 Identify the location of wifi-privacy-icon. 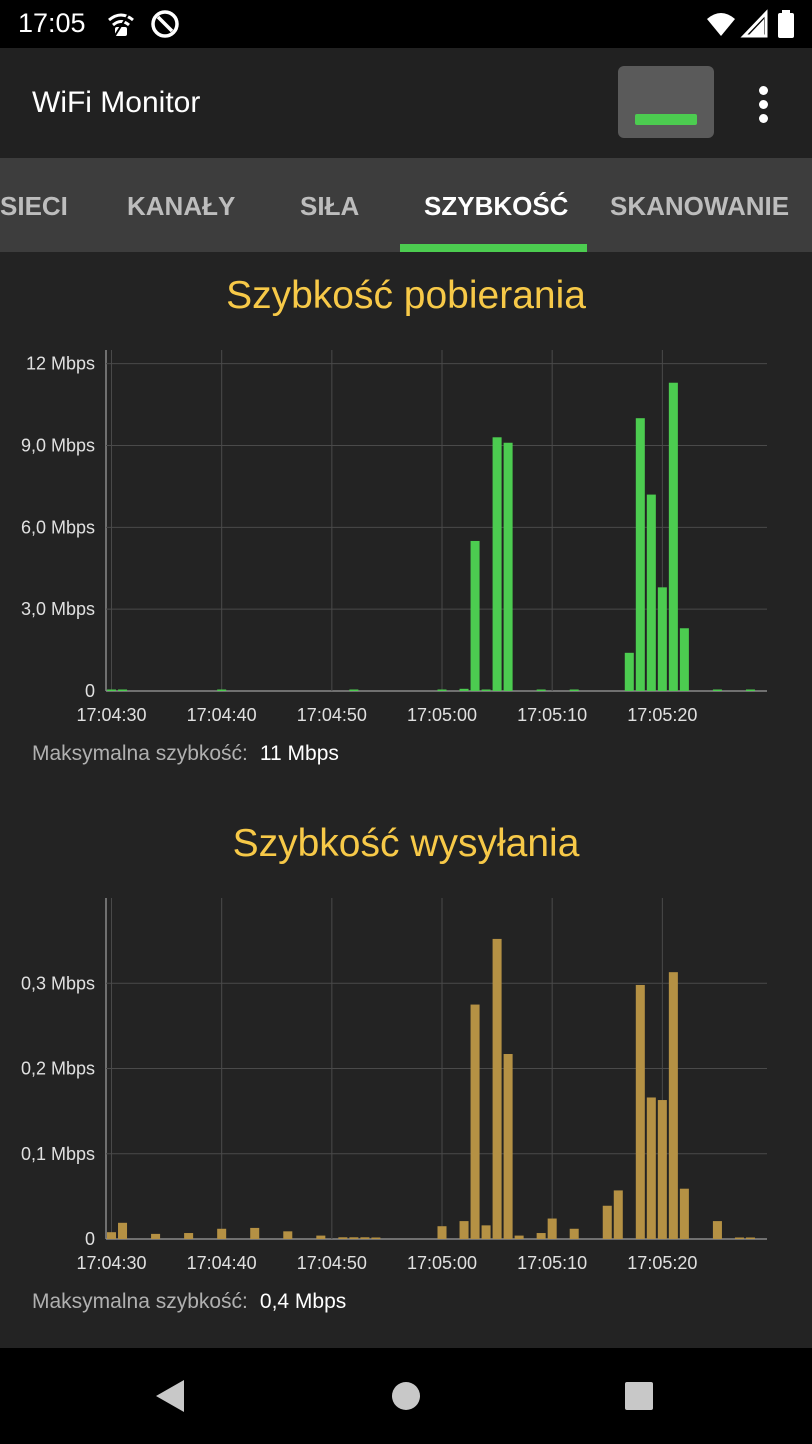
(121, 25).